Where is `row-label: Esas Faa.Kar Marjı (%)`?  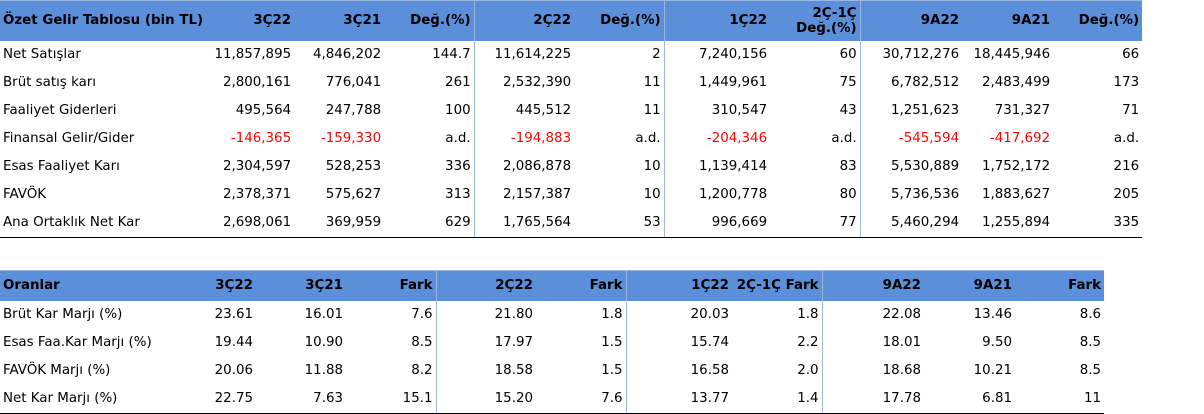 row-label: Esas Faa.Kar Marjı (%) is located at coordinates (77, 342).